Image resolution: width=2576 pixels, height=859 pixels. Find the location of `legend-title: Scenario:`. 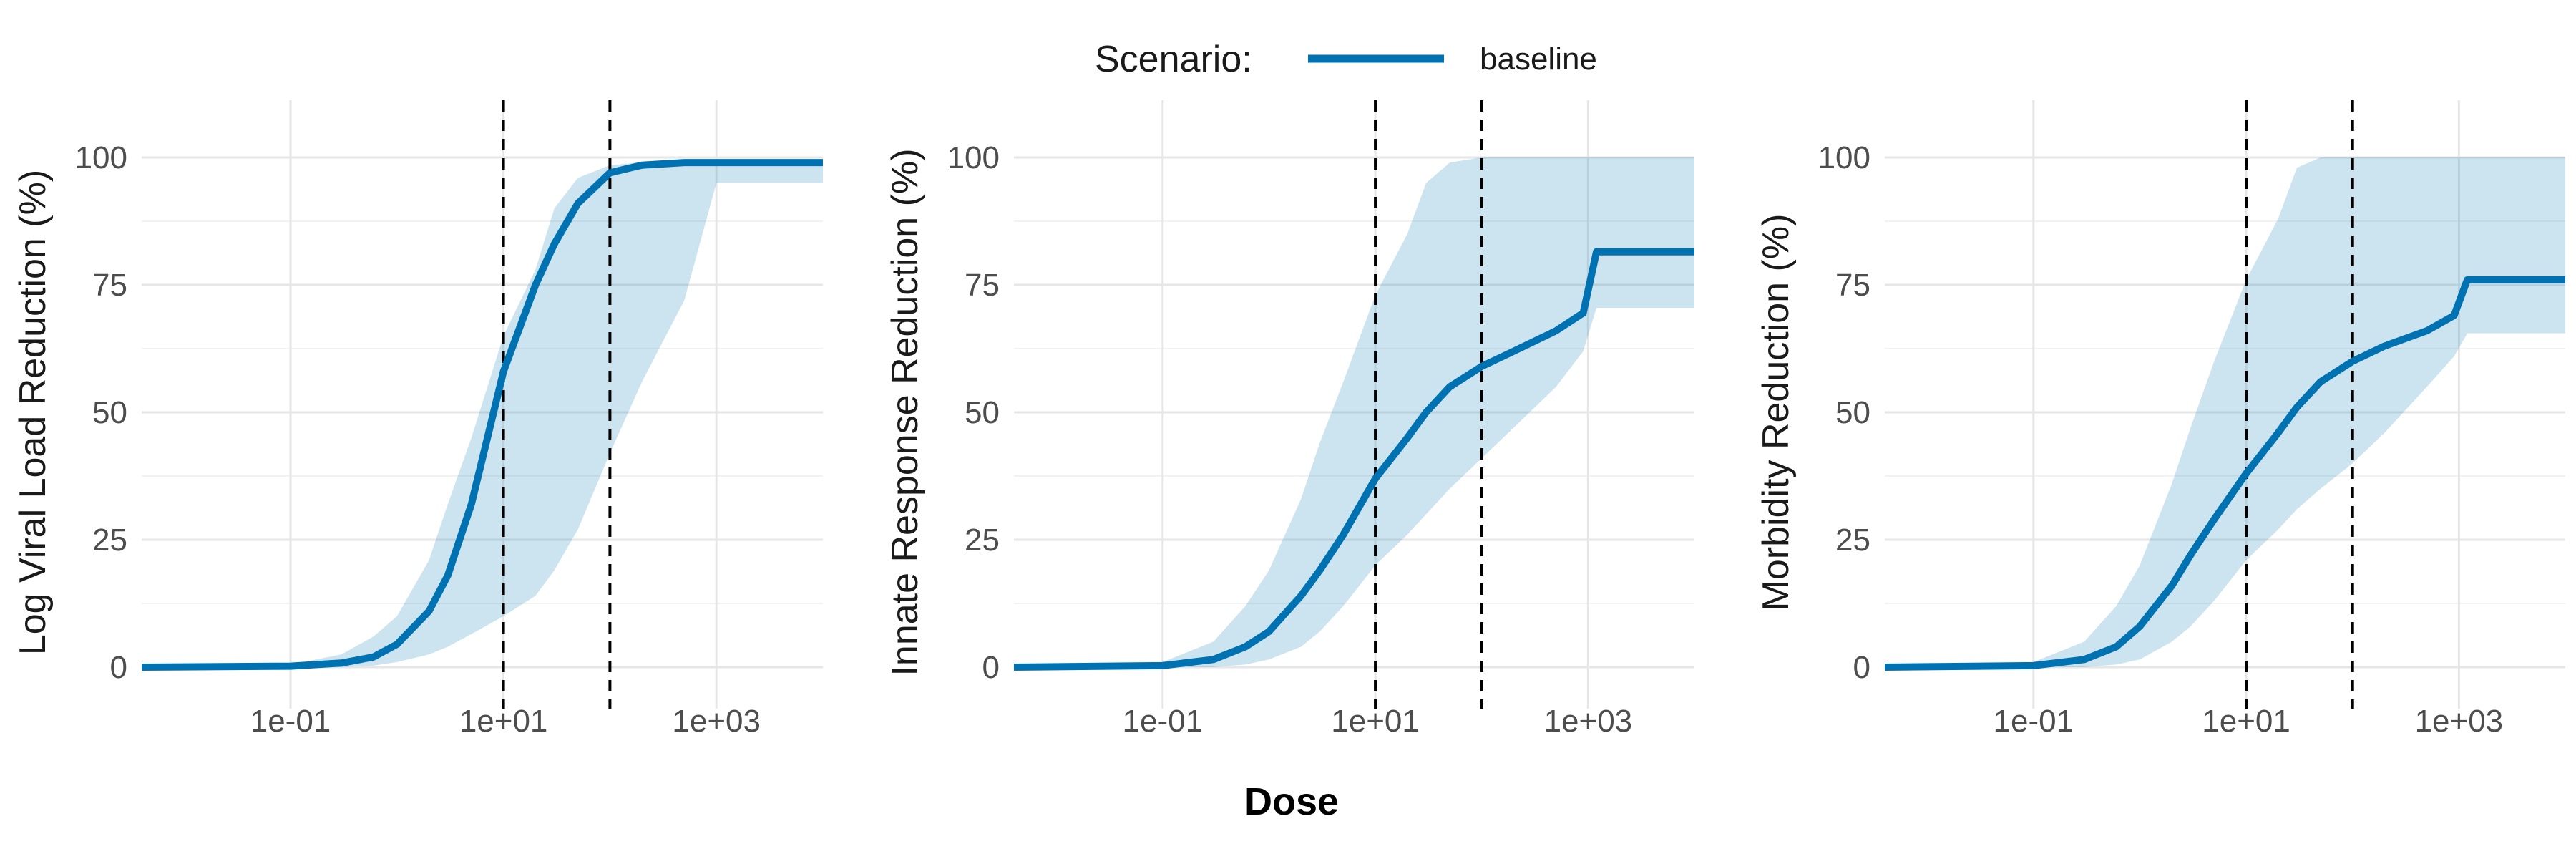

legend-title: Scenario: is located at coordinates (1173, 59).